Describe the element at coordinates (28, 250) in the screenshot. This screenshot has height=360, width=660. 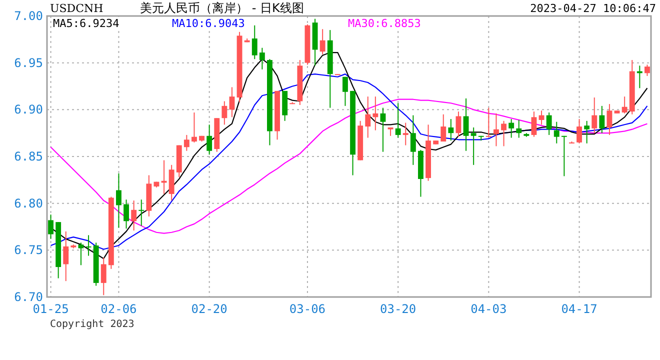
I see `y-tick-label: 6.75` at that location.